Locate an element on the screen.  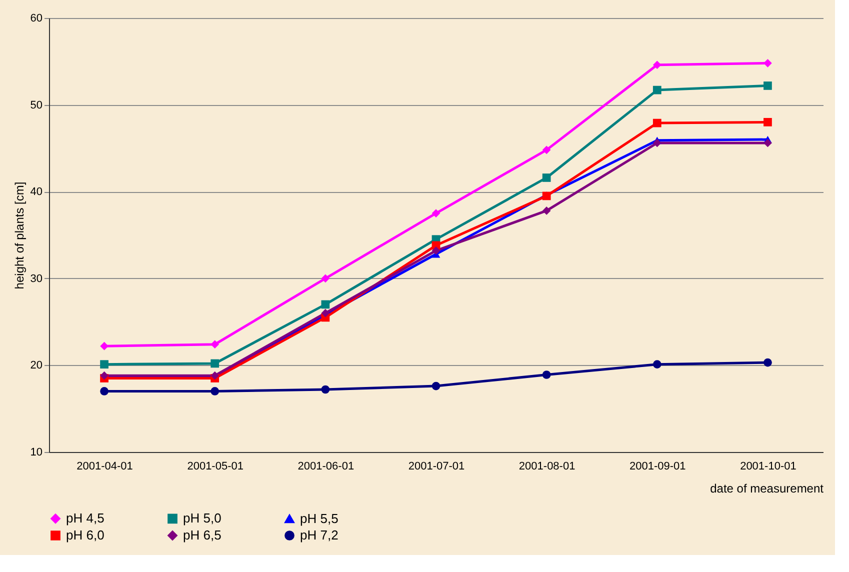
x-tick-label: 2001-07-01 is located at coordinates (436, 466).